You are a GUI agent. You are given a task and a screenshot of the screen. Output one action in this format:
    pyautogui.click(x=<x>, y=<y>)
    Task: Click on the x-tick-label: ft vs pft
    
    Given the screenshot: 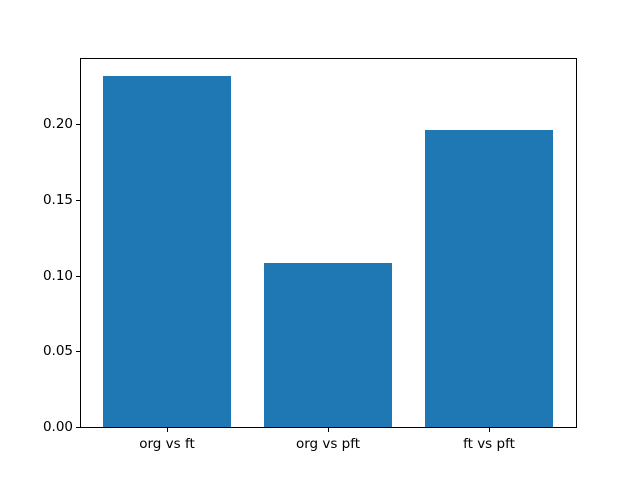 What is the action you would take?
    pyautogui.click(x=489, y=444)
    